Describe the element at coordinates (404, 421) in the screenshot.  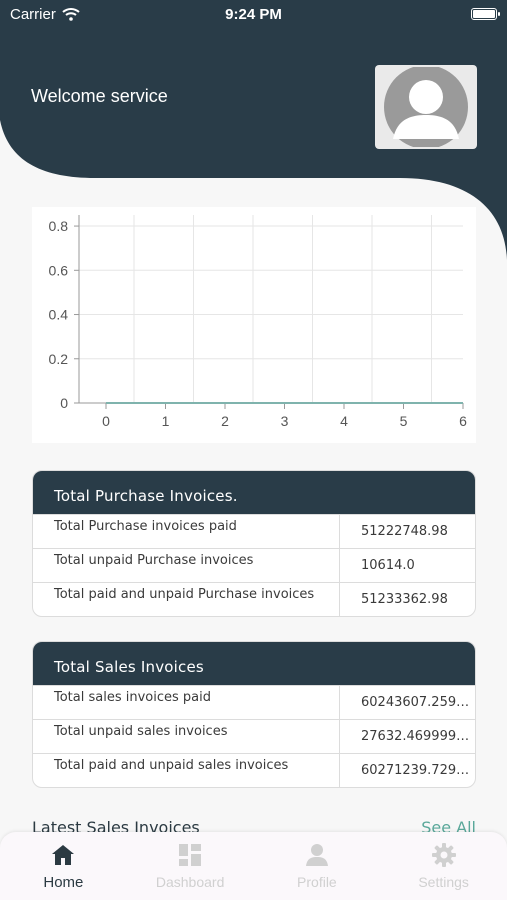
I see `x-tick-label: 5` at that location.